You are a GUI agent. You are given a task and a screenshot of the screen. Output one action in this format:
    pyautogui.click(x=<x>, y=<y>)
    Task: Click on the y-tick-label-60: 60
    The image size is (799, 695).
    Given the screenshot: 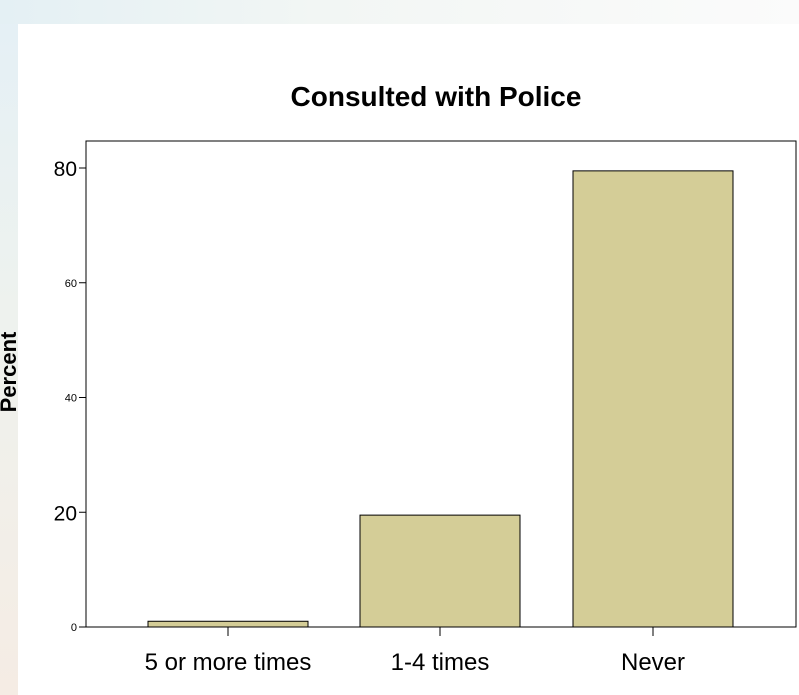 What is the action you would take?
    pyautogui.click(x=71, y=284)
    